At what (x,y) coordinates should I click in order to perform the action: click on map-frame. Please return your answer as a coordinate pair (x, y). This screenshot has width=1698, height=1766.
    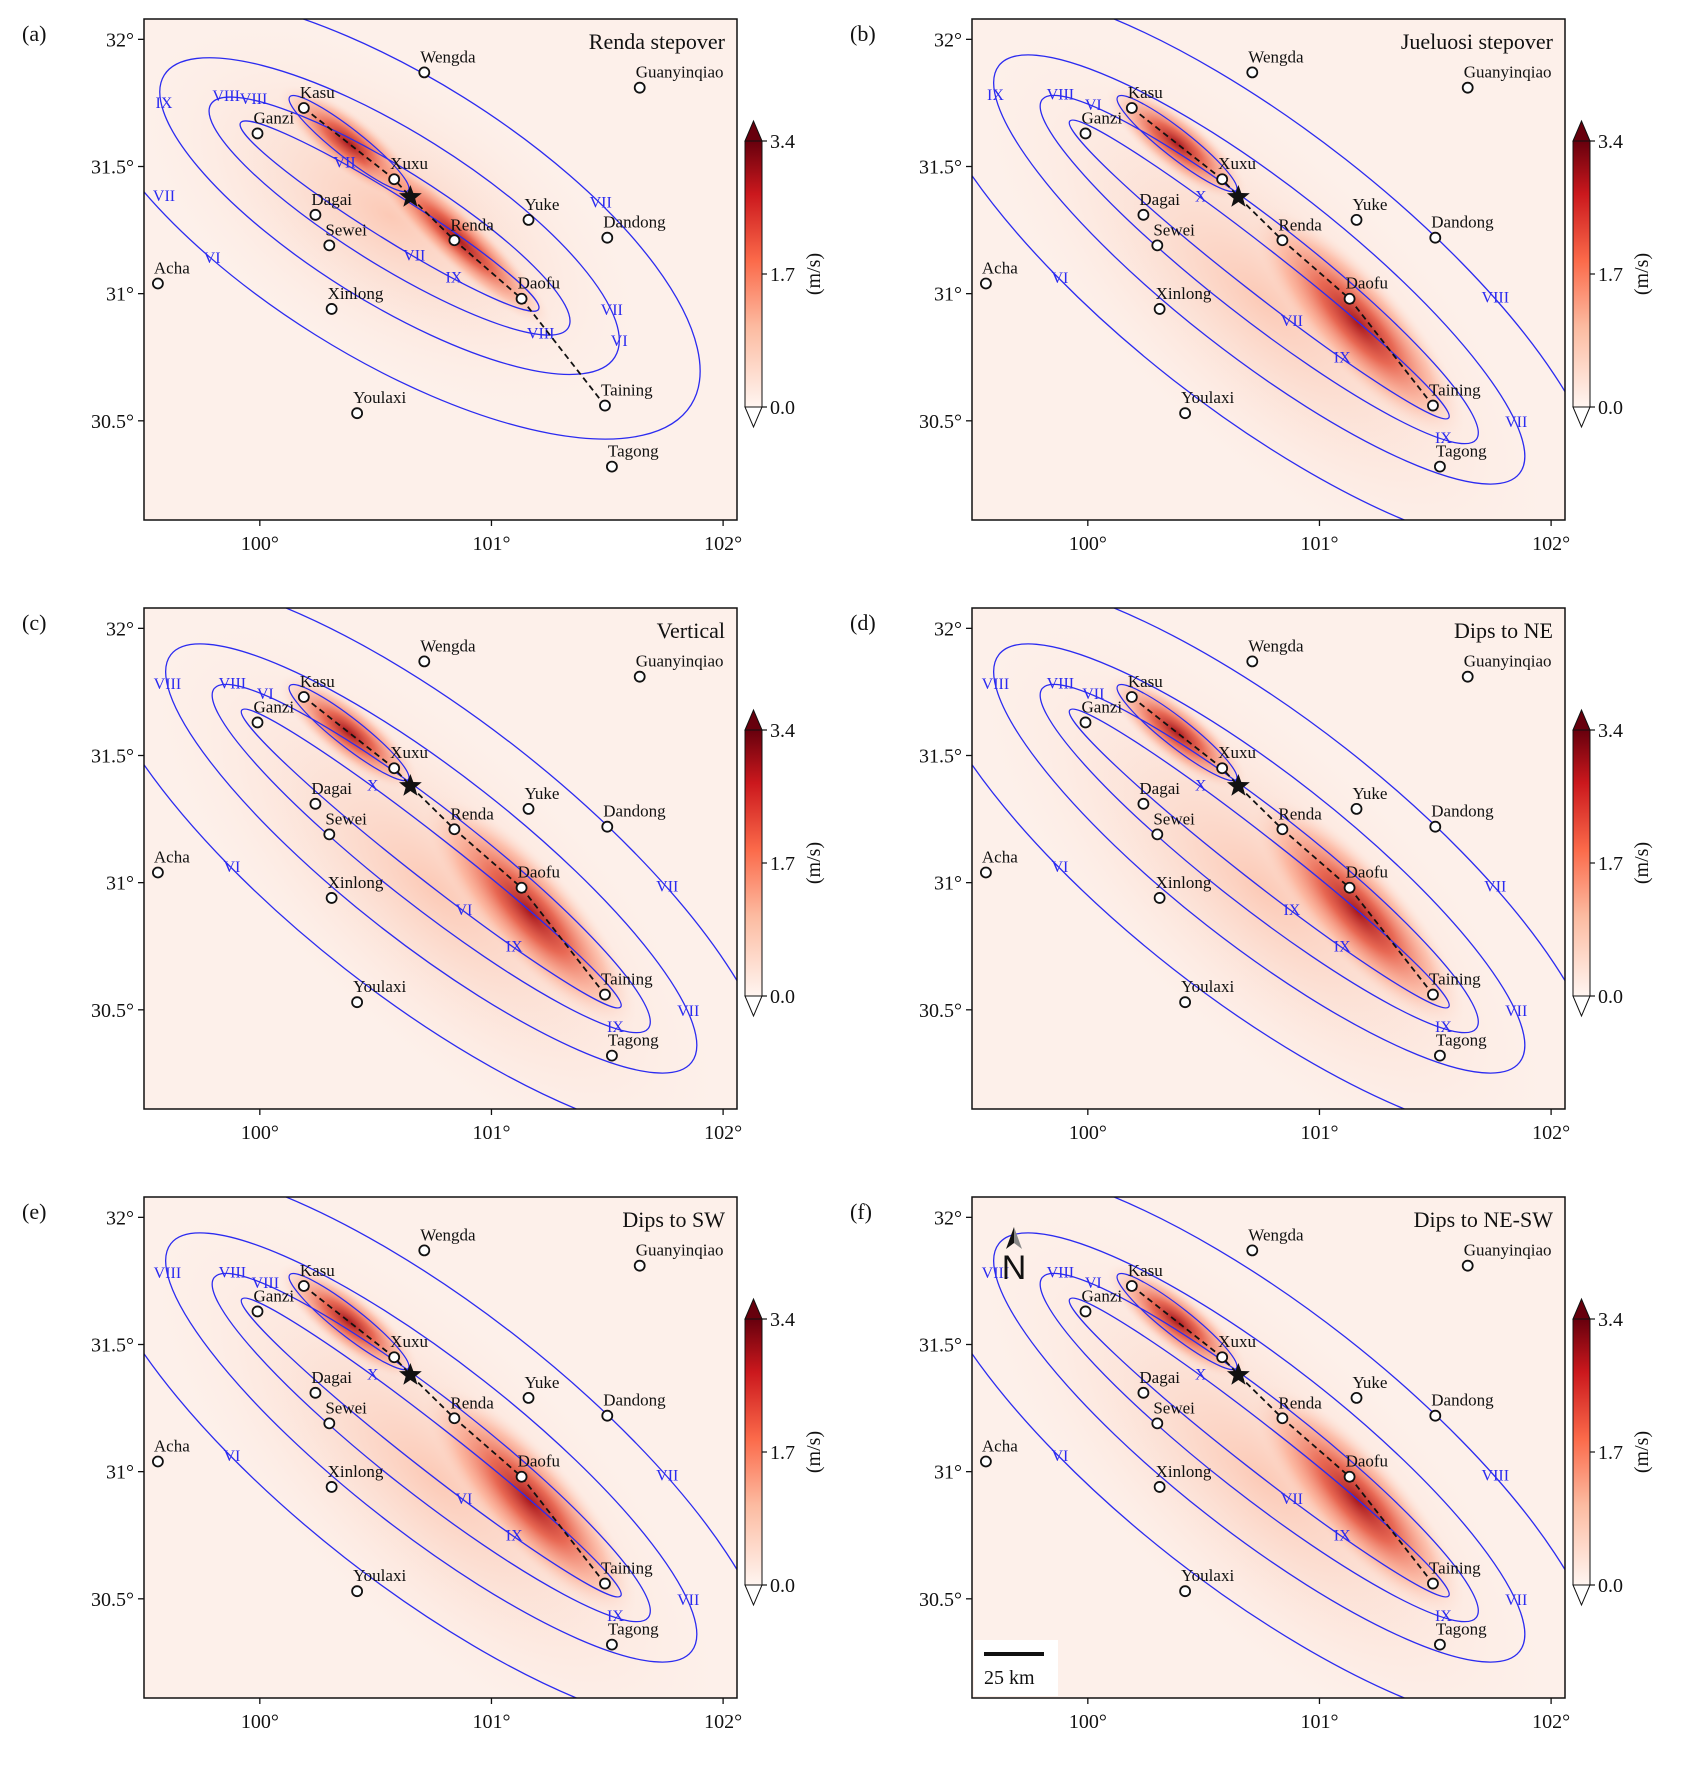
    Looking at the image, I should click on (1268, 1447).